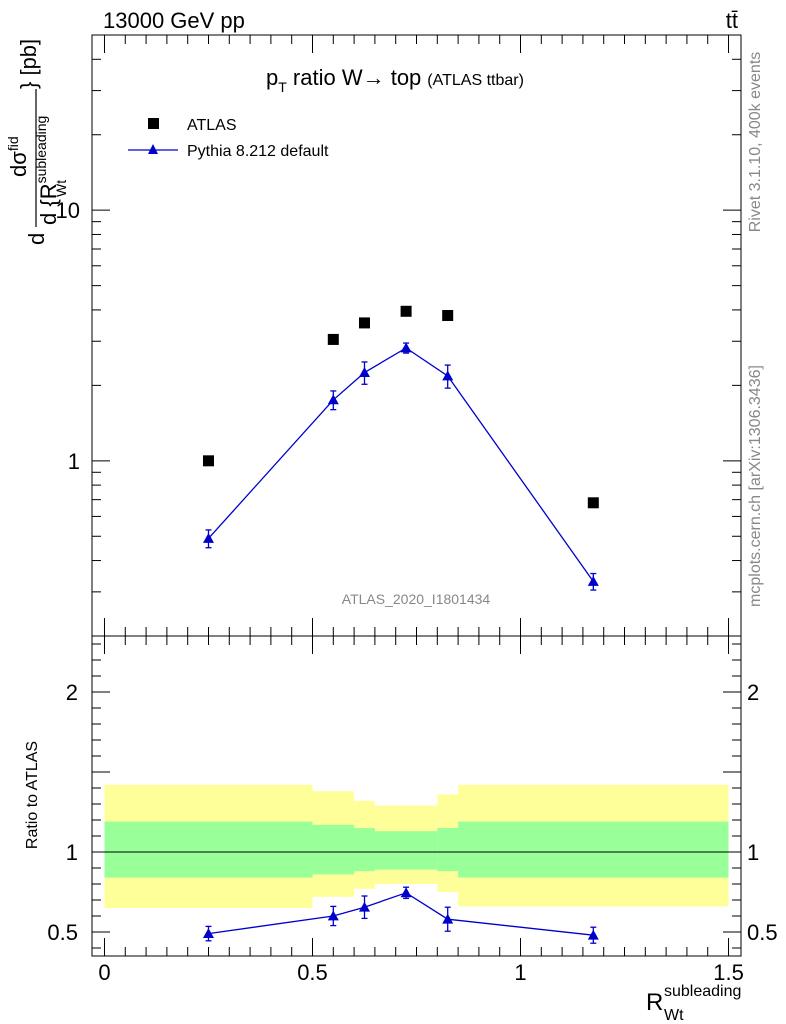 The height and width of the screenshot is (1024, 786). Describe the element at coordinates (104, 972) in the screenshot. I see `xtick-label: 0` at that location.